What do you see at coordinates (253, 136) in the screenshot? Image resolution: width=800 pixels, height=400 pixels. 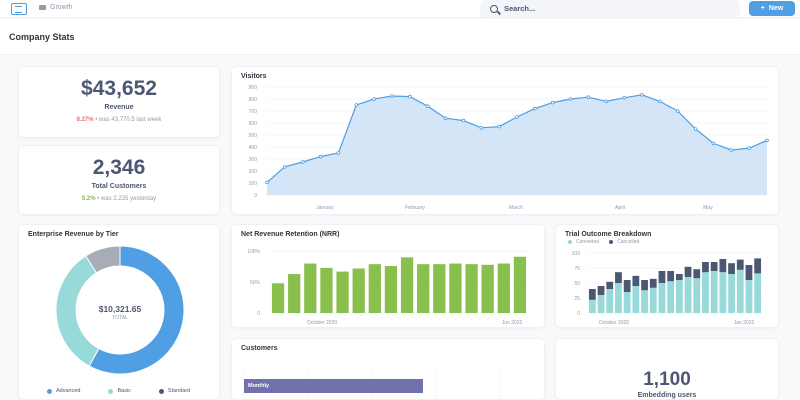 I see `y-tick-label: 500` at bounding box center [253, 136].